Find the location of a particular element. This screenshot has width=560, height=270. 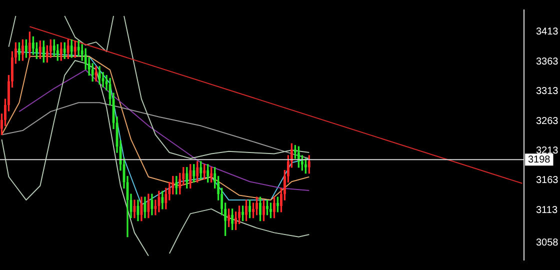

y-tick-label: 3058 is located at coordinates (547, 243).